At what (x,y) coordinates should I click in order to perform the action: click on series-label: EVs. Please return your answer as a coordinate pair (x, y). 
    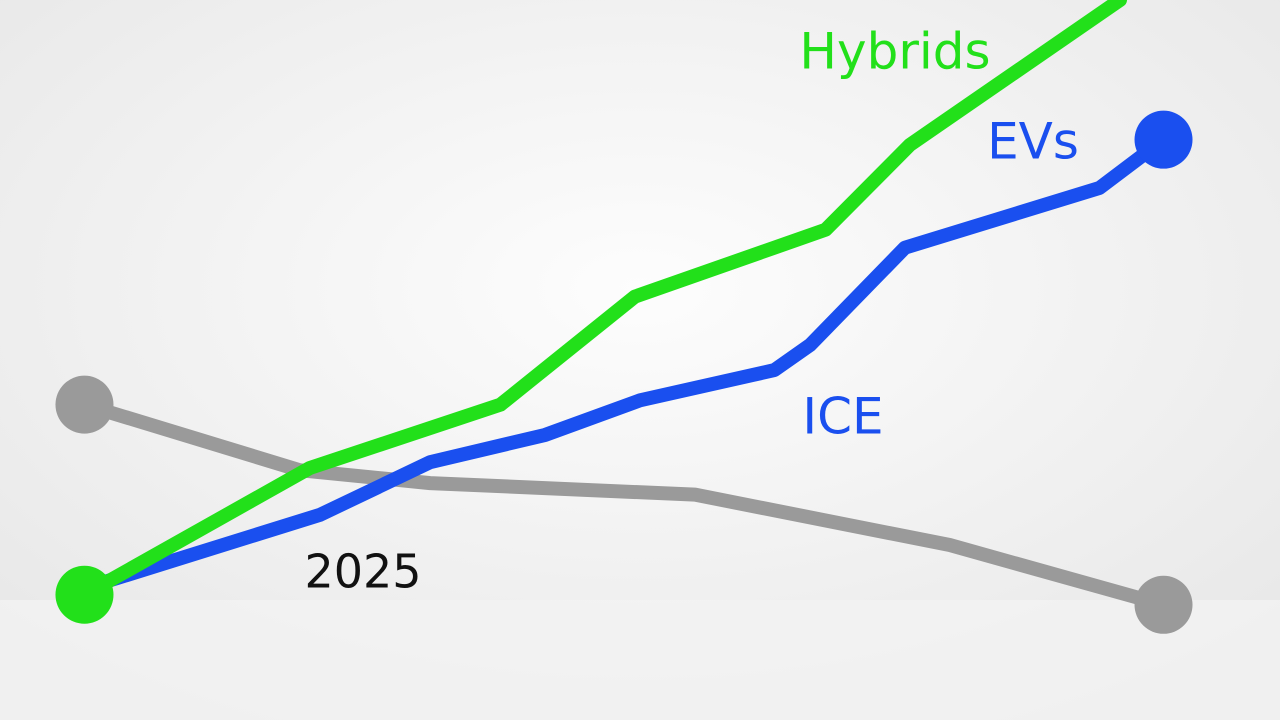
    Looking at the image, I should click on (1033, 142).